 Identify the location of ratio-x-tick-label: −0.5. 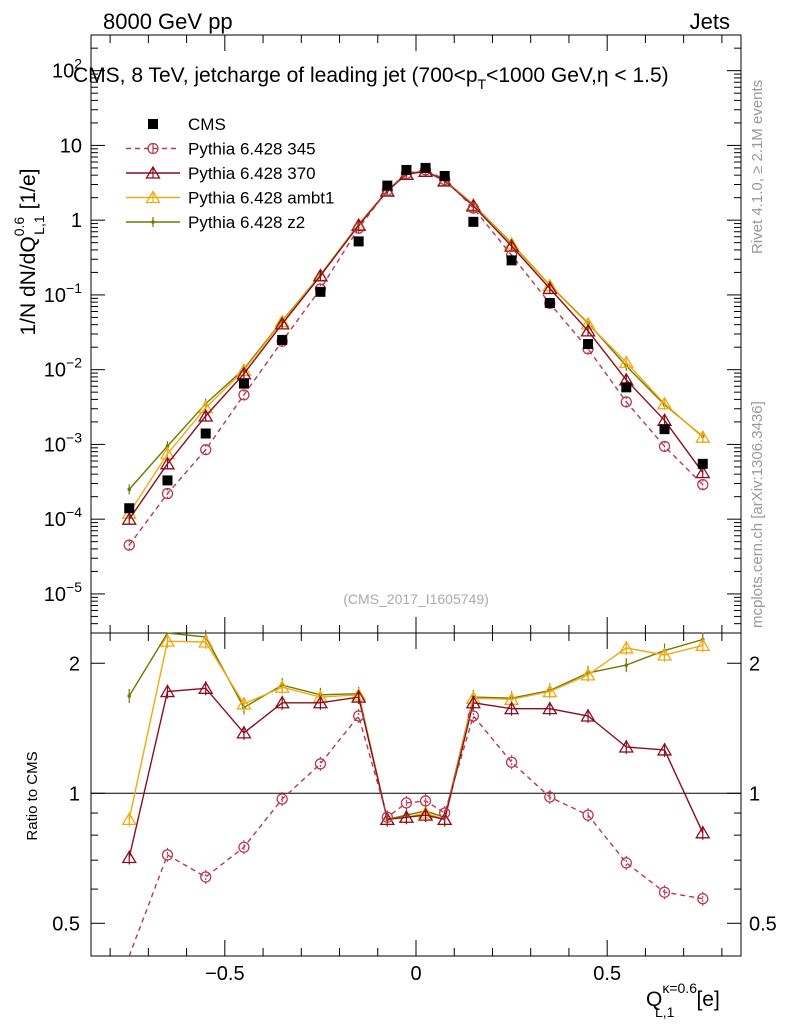
(224, 974).